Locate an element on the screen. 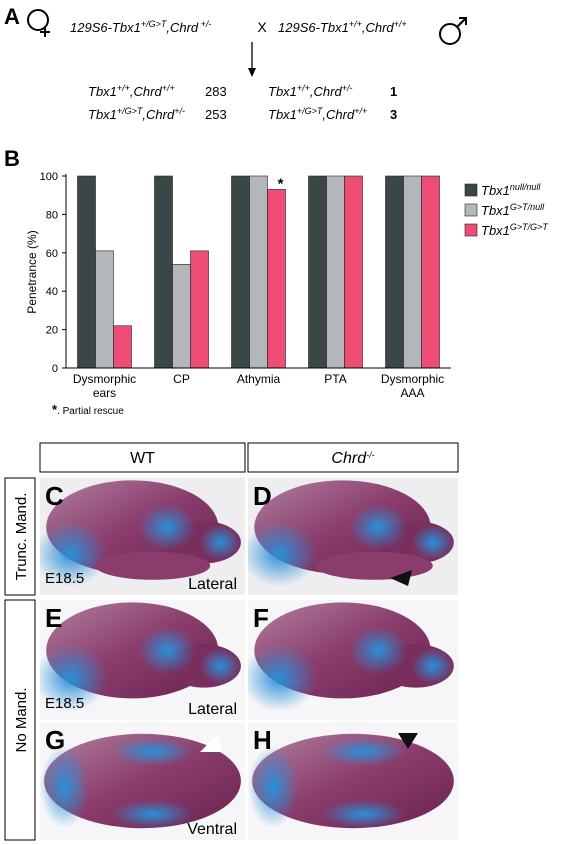 The width and height of the screenshot is (561, 845). x-tick-label: PTA is located at coordinates (335, 379).